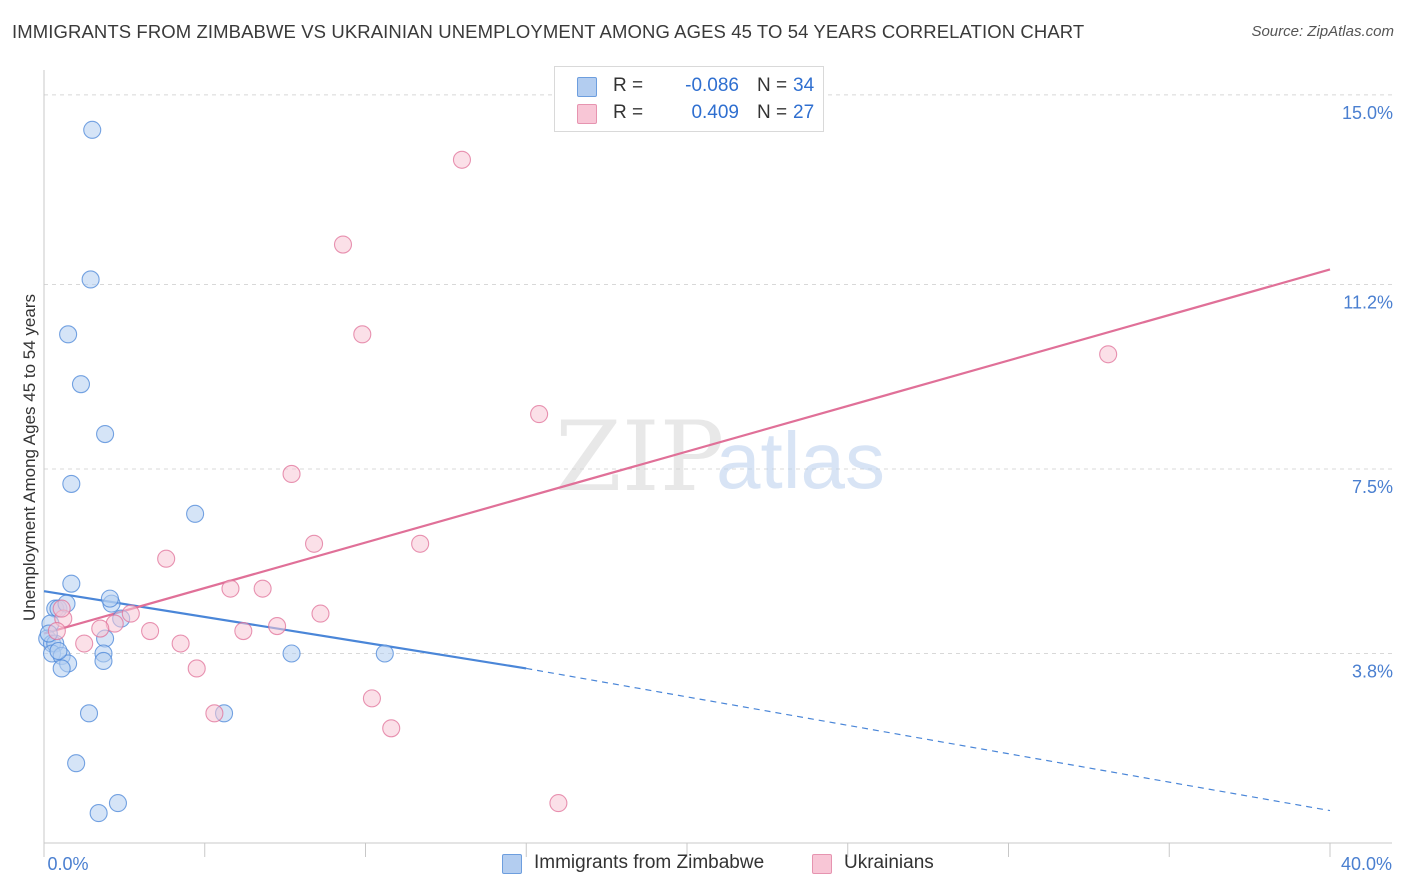 This screenshot has width=1406, height=892. What do you see at coordinates (1366, 864) in the screenshot?
I see `x-tick-label-max: 40.0%` at bounding box center [1366, 864].